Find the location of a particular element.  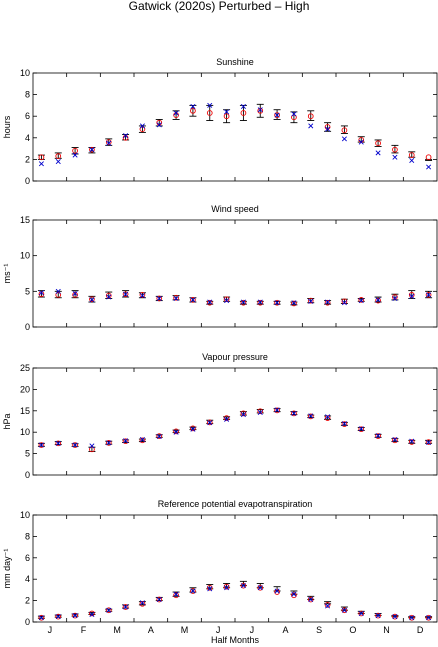

y-tick-label: 6 is located at coordinates (27, 116).